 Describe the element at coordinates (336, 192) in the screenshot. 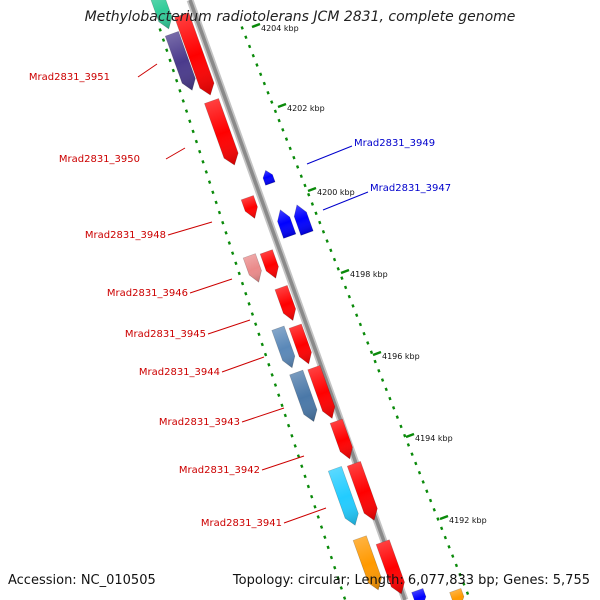

I see `kbp-tick-label: 4200 kbp` at that location.